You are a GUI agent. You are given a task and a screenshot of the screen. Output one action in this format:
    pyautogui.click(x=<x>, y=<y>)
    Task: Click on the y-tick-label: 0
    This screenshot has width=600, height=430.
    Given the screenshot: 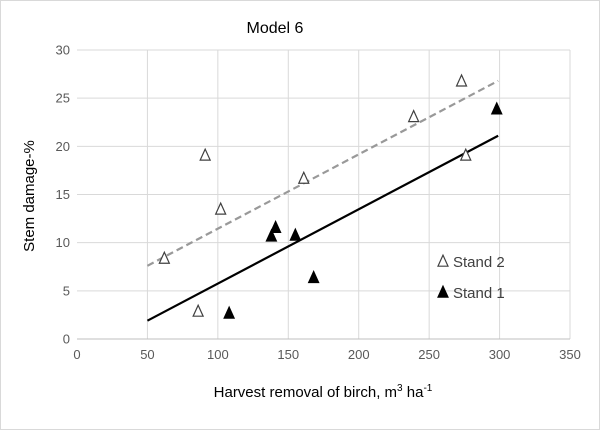 What is the action you would take?
    pyautogui.click(x=66, y=339)
    